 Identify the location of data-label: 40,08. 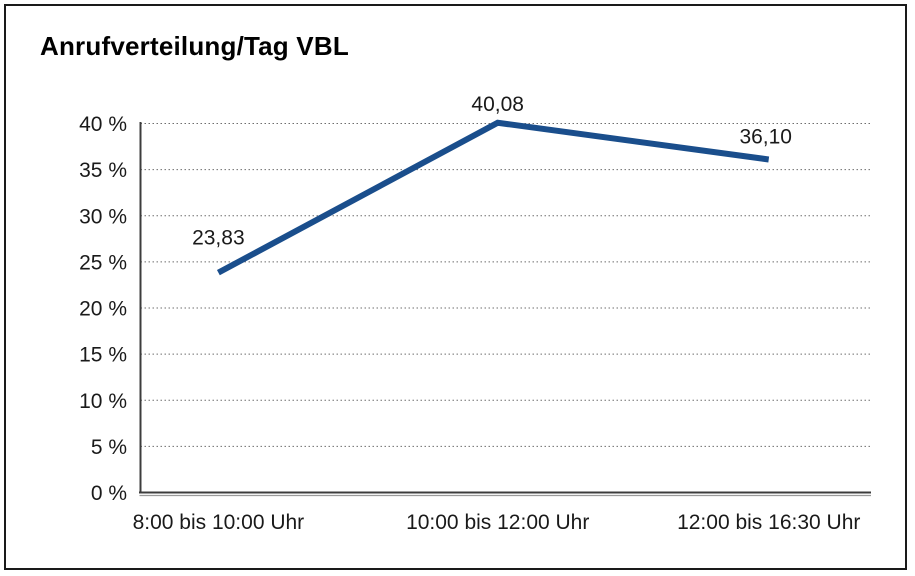
(497, 104).